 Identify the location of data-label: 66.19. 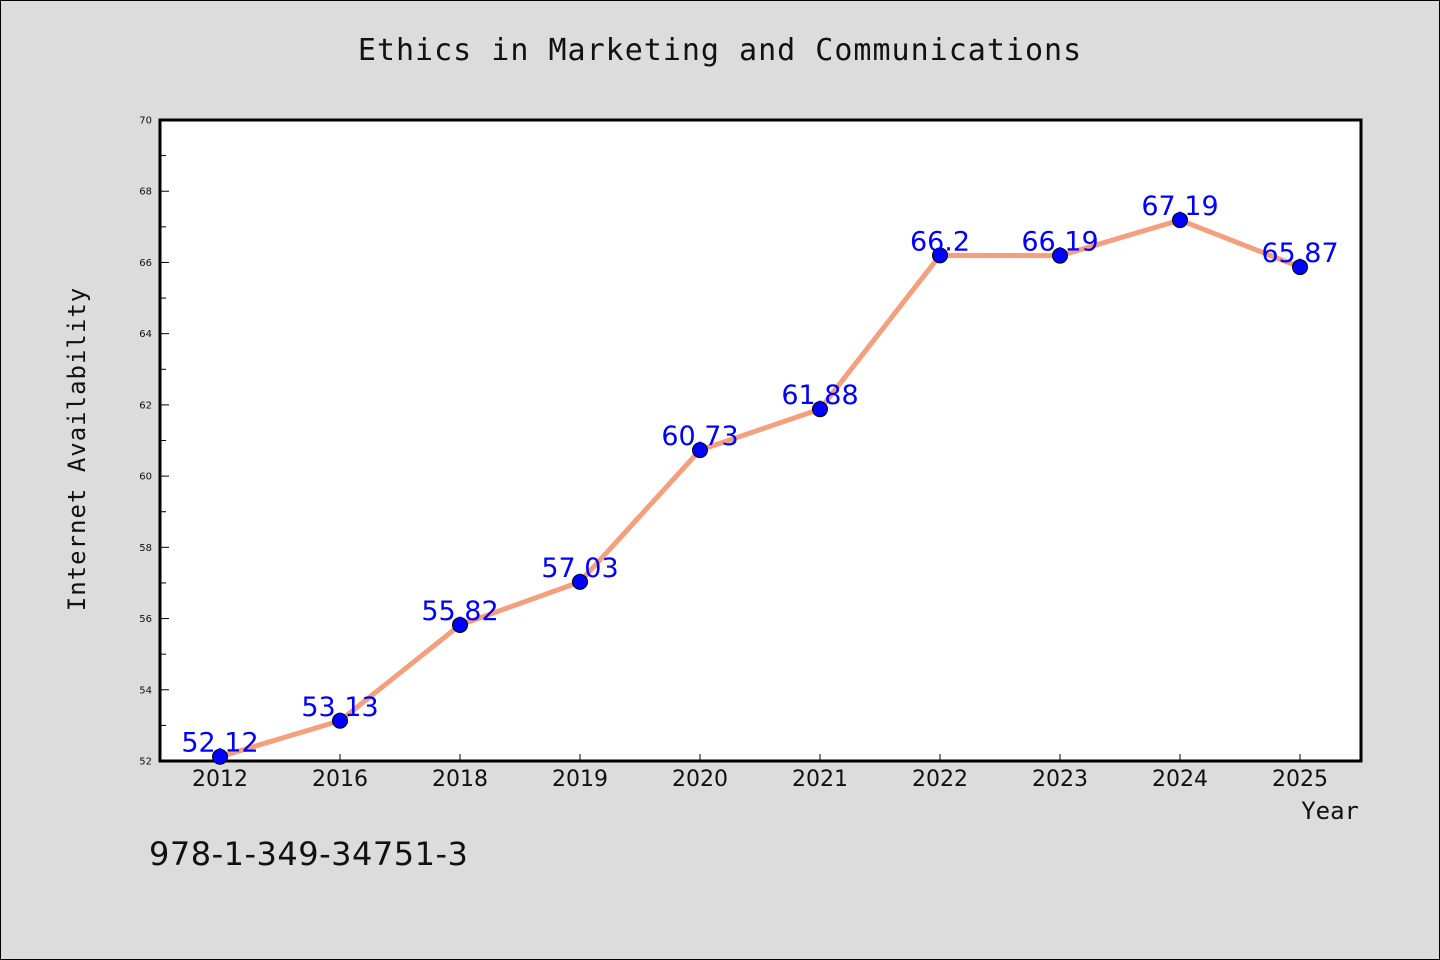
(1059, 242).